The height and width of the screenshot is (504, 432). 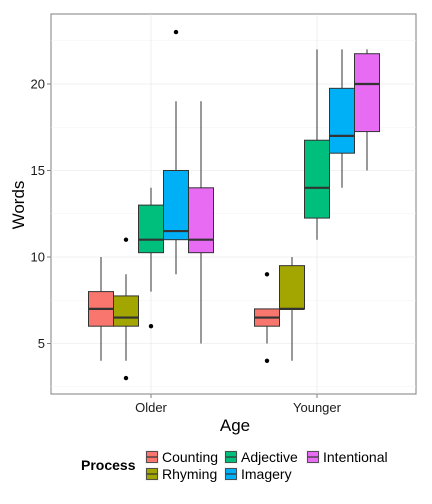 I want to click on box-younger-rhyming, so click(x=292, y=309).